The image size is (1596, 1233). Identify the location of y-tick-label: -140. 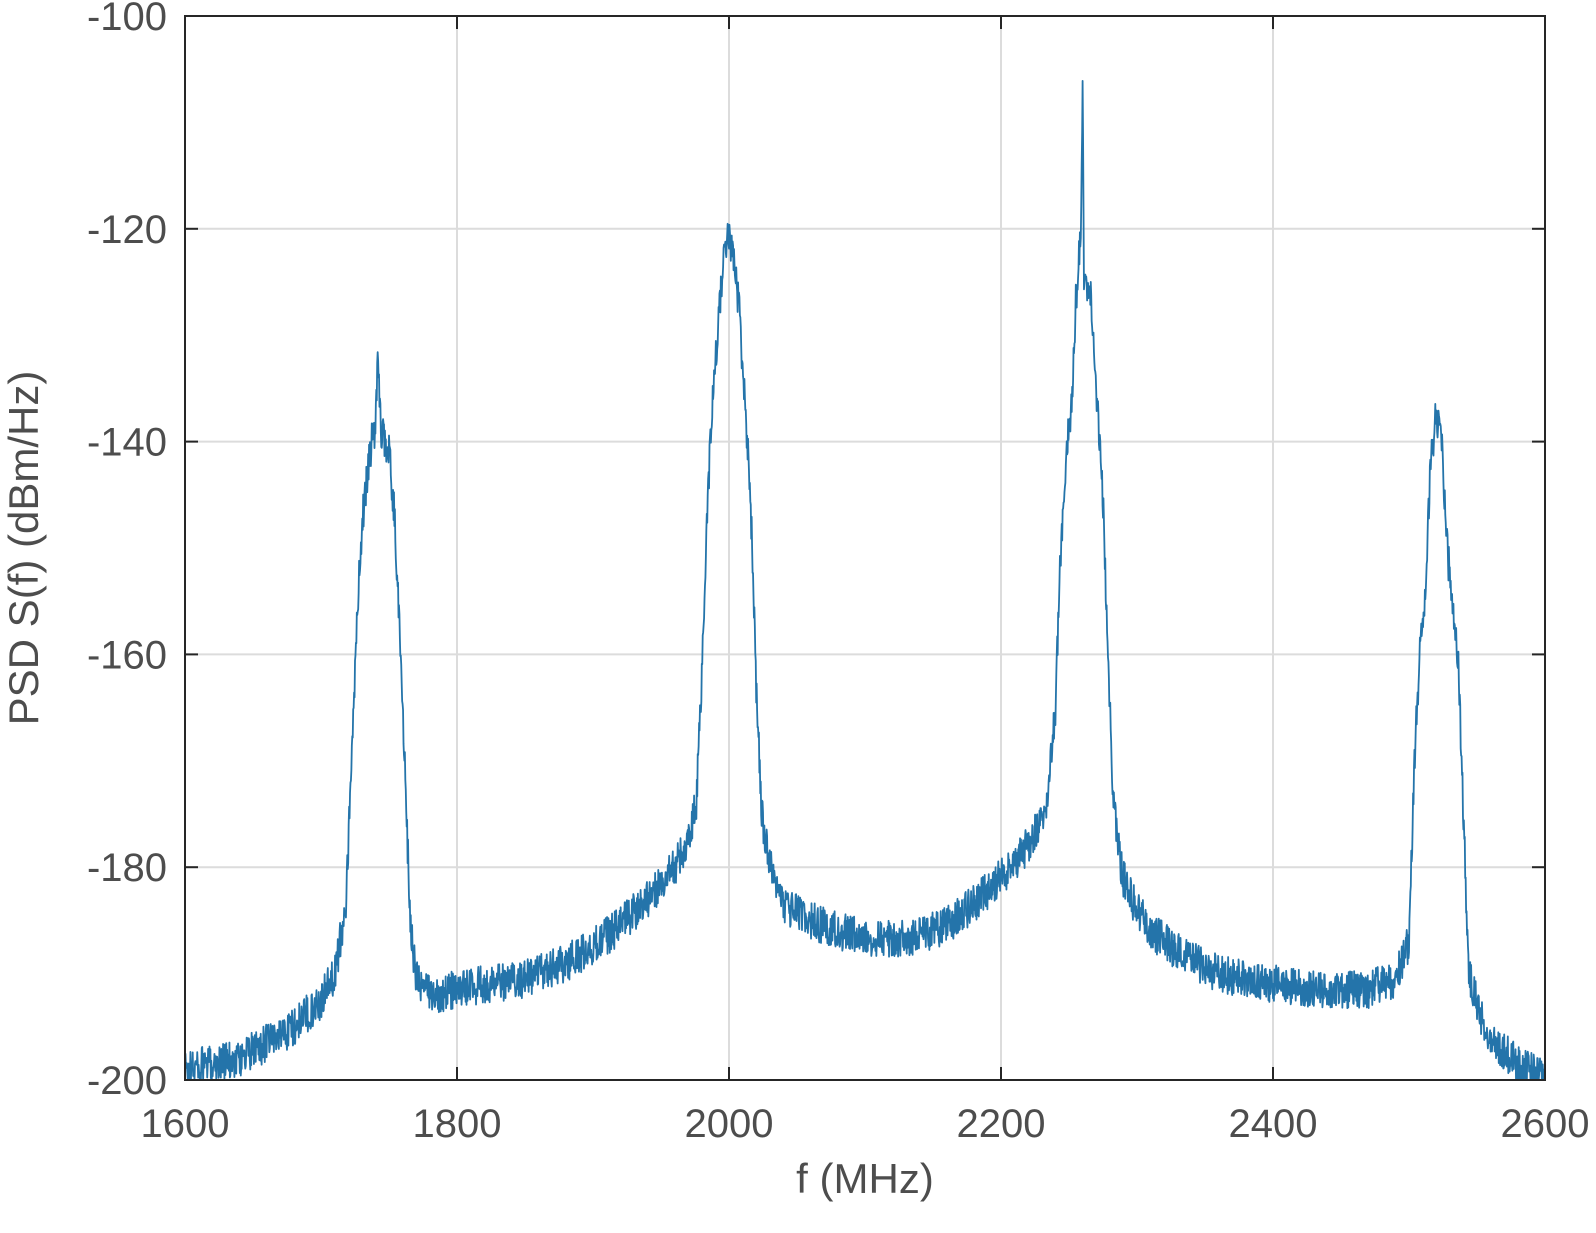
(127, 443).